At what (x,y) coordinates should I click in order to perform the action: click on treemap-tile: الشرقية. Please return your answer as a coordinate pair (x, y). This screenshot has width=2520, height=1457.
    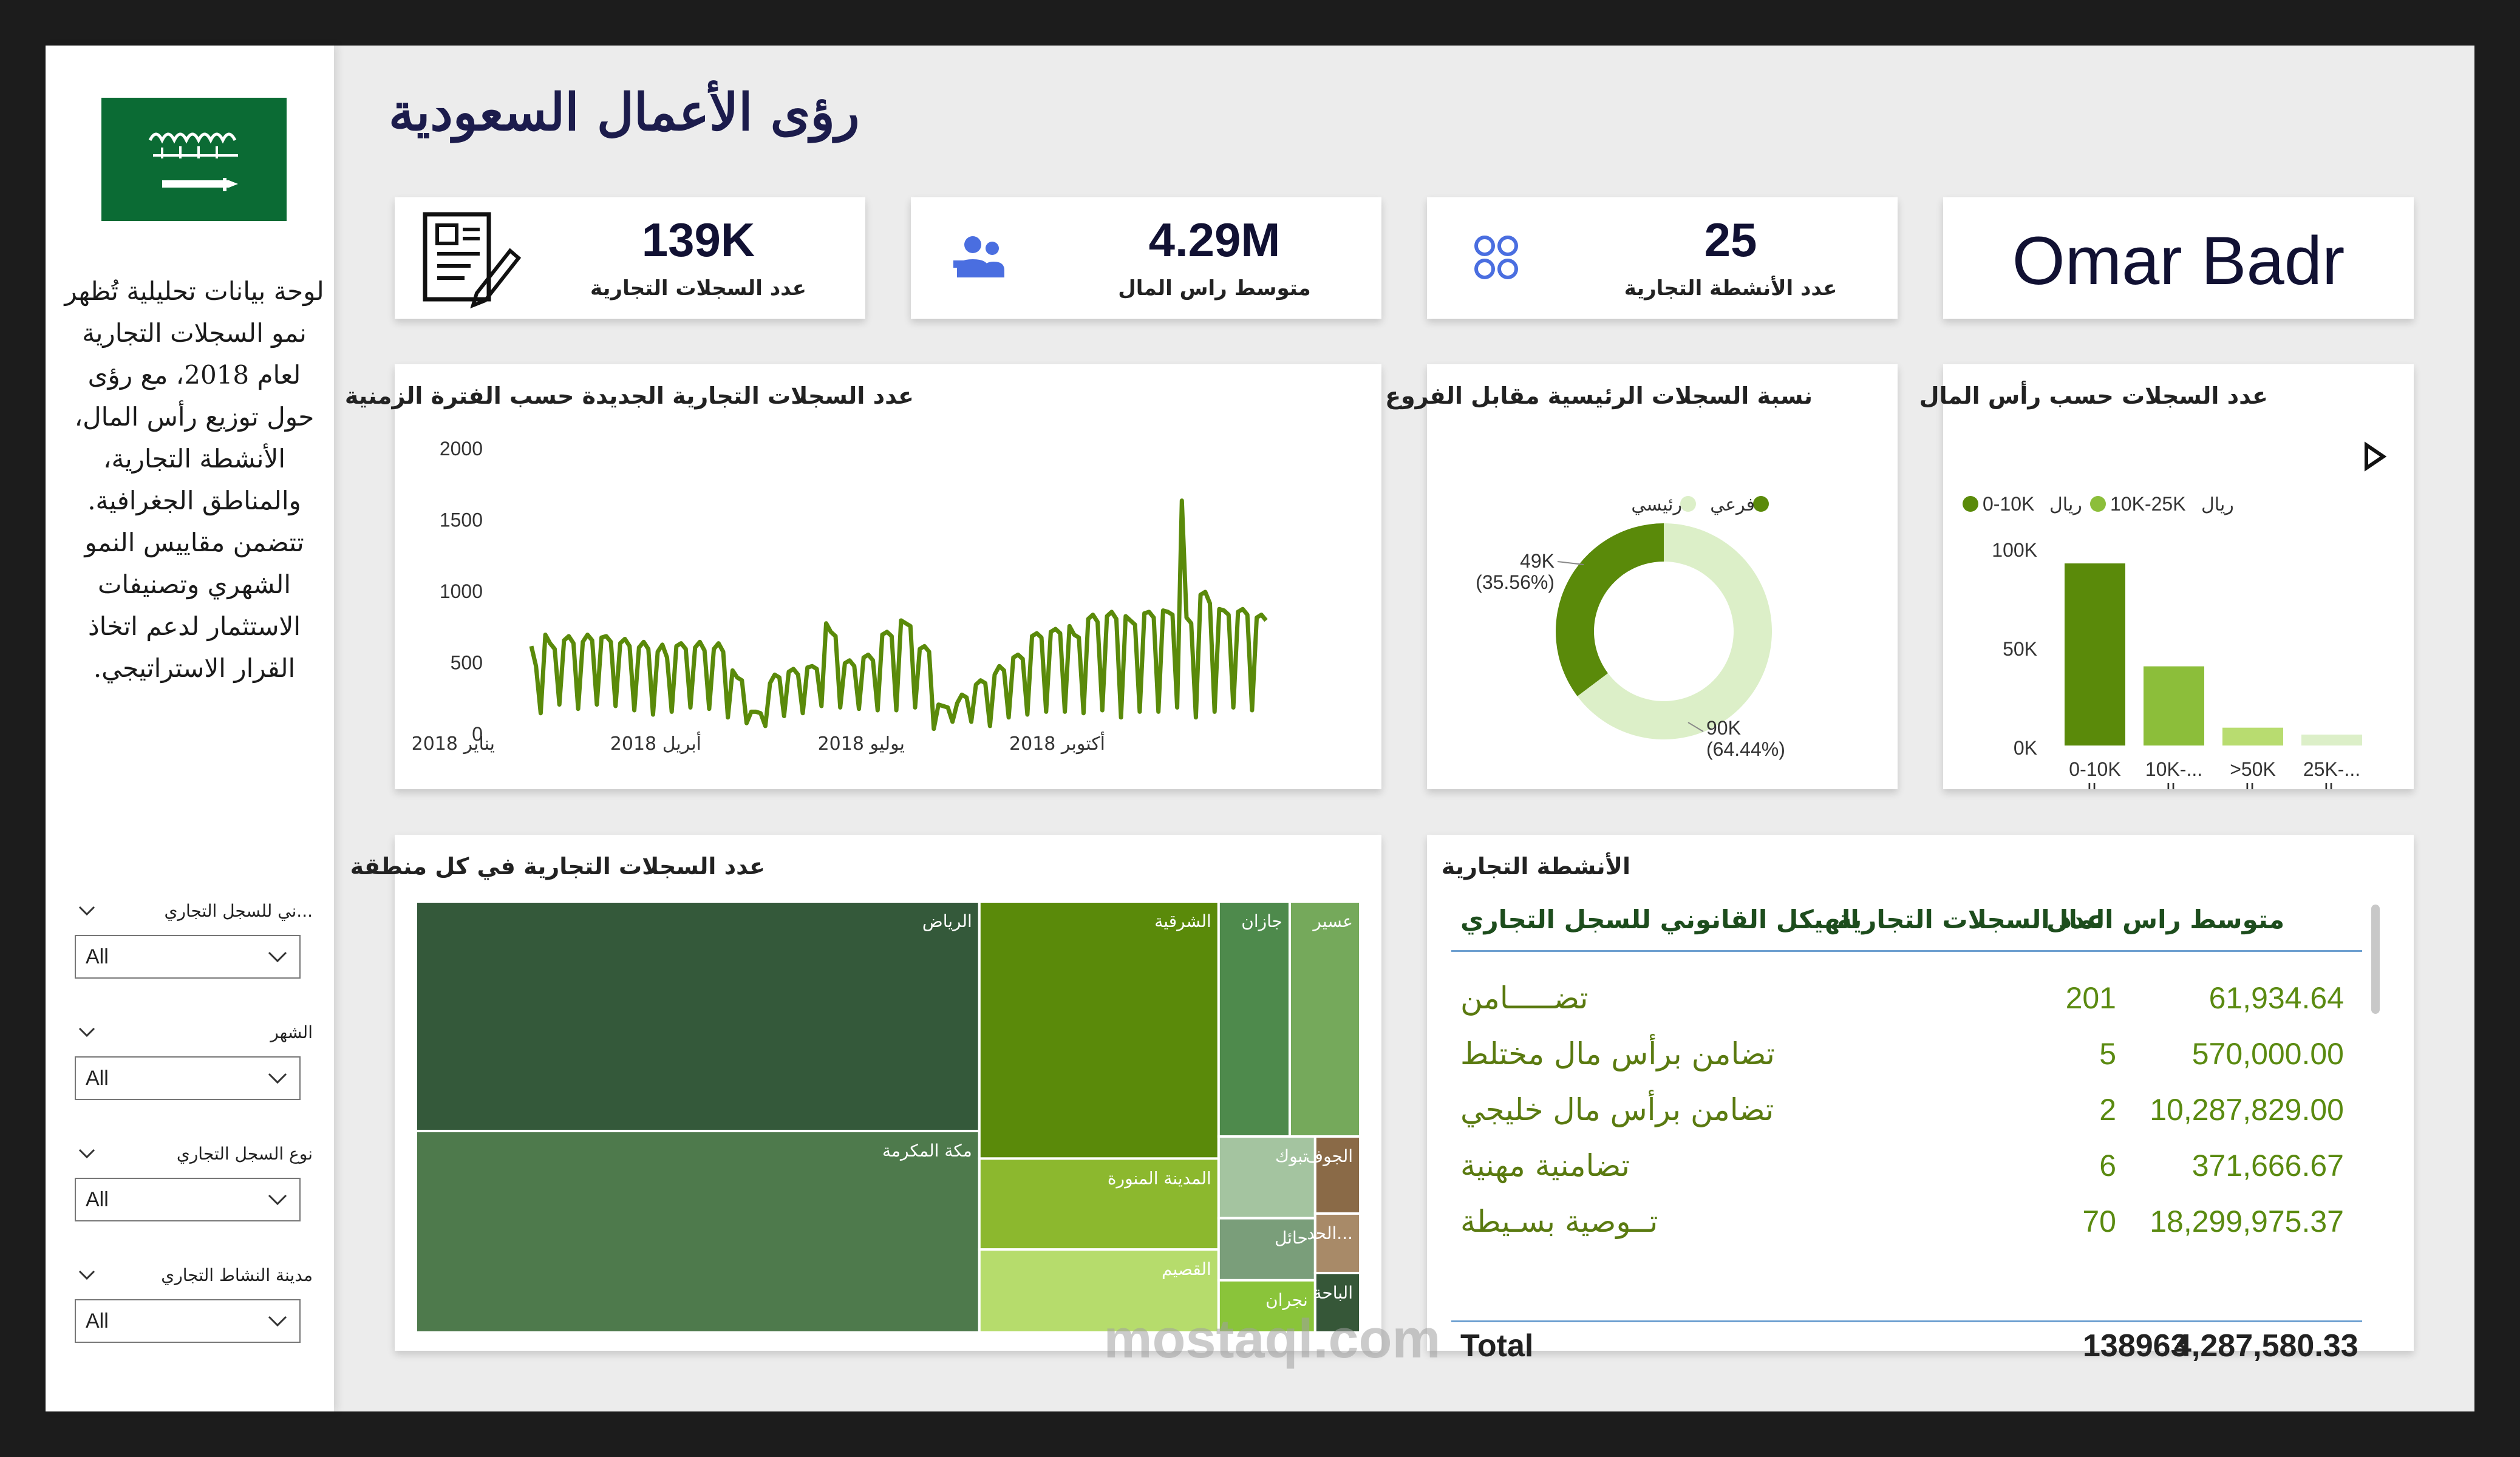
    Looking at the image, I should click on (1099, 1030).